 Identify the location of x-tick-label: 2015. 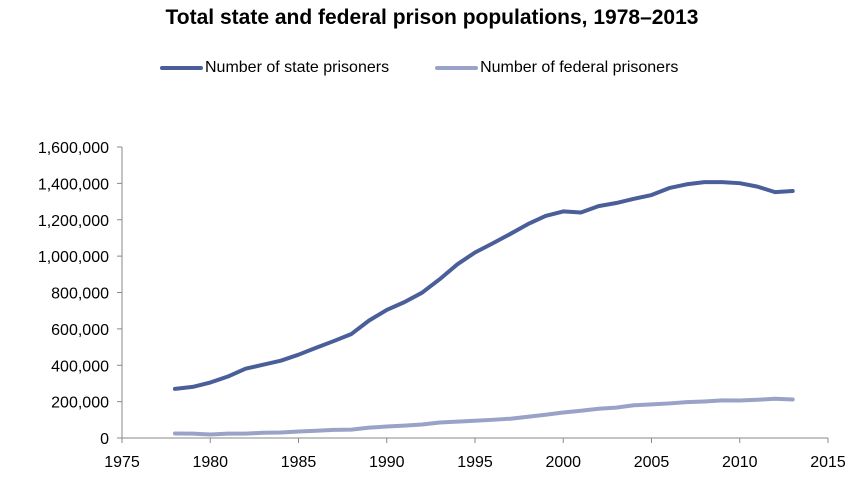
(828, 462).